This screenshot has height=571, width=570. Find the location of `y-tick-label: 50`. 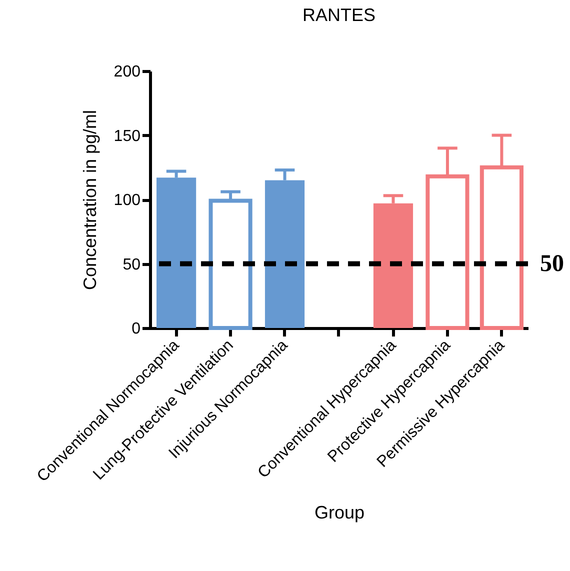

y-tick-label: 50 is located at coordinates (131, 265).